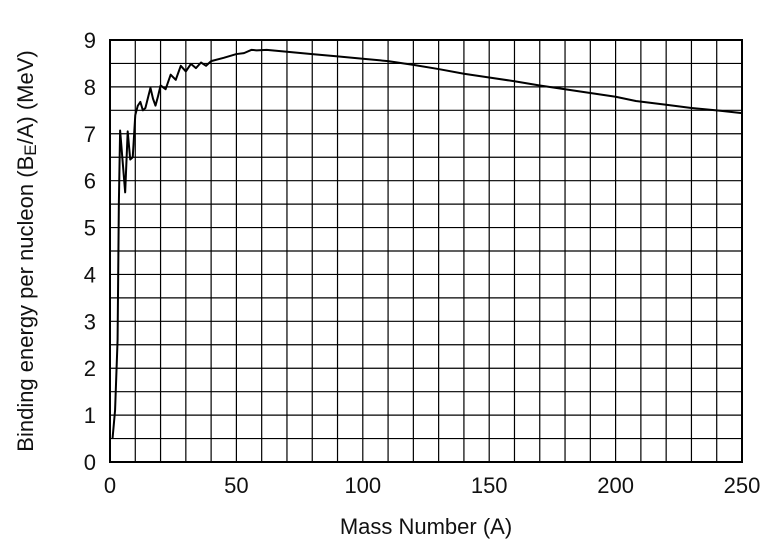 This screenshot has width=776, height=547. Describe the element at coordinates (489, 485) in the screenshot. I see `x-tick-label: 150` at that location.